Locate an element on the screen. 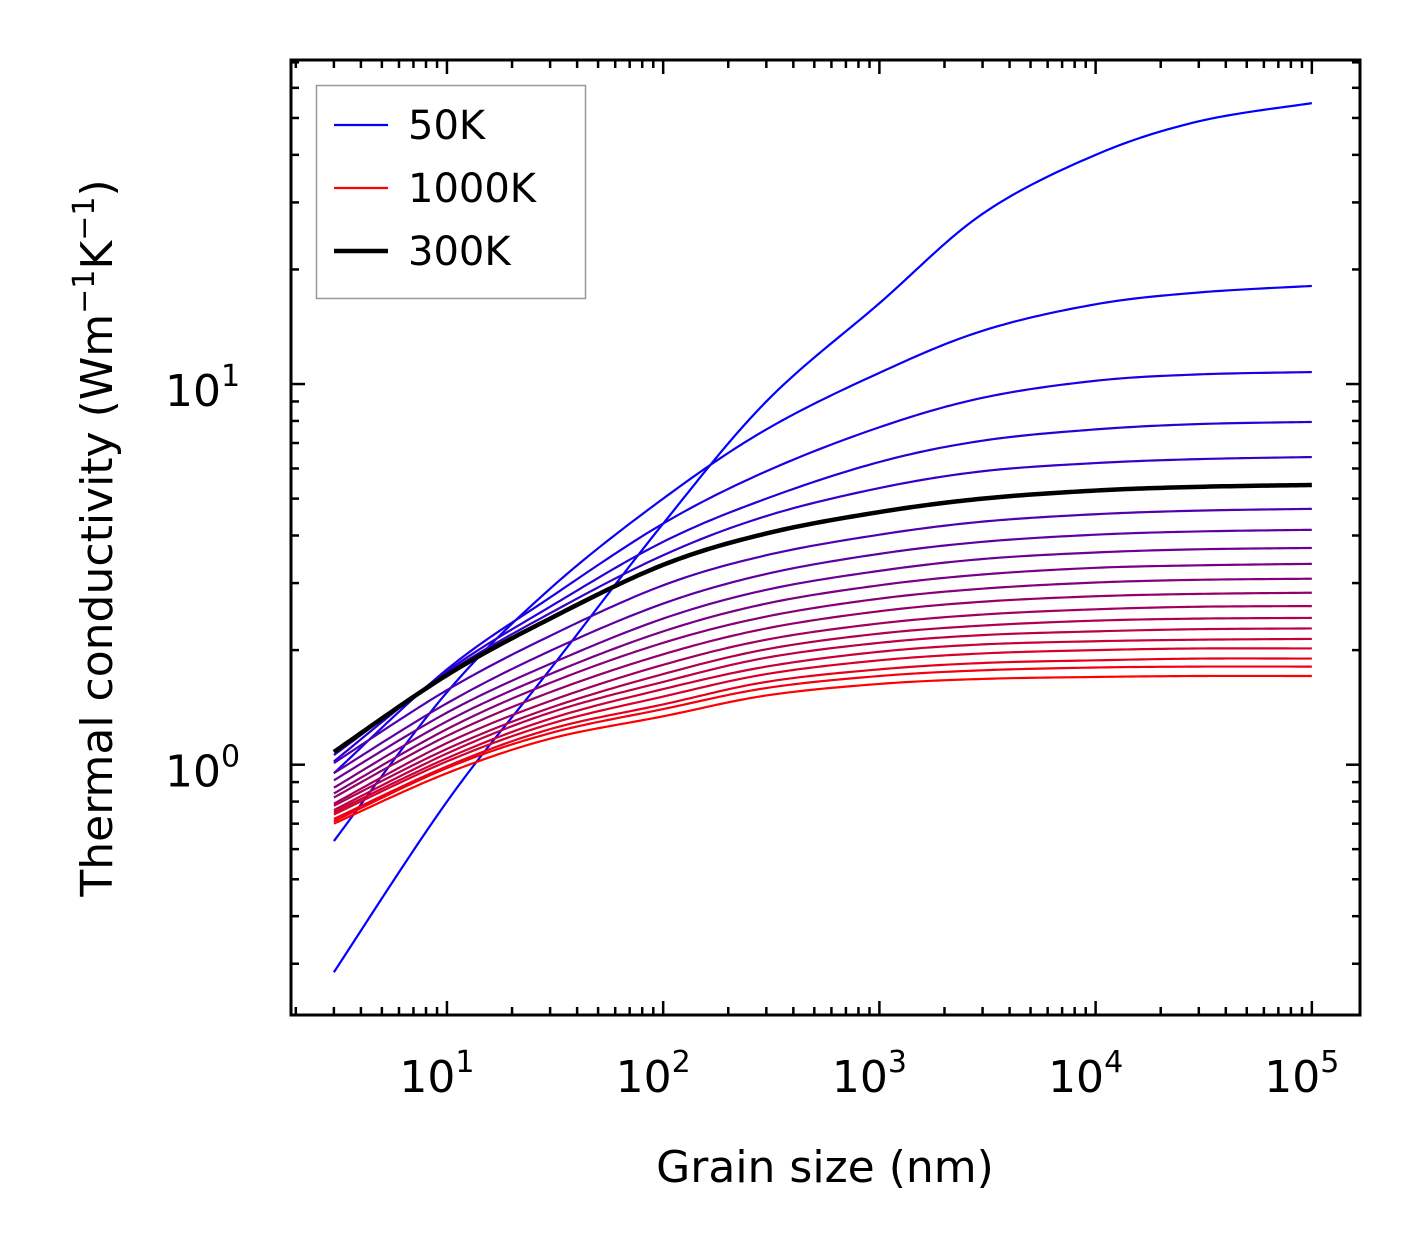 The height and width of the screenshot is (1254, 1421). x-tick-label: 10² is located at coordinates (653, 1074).